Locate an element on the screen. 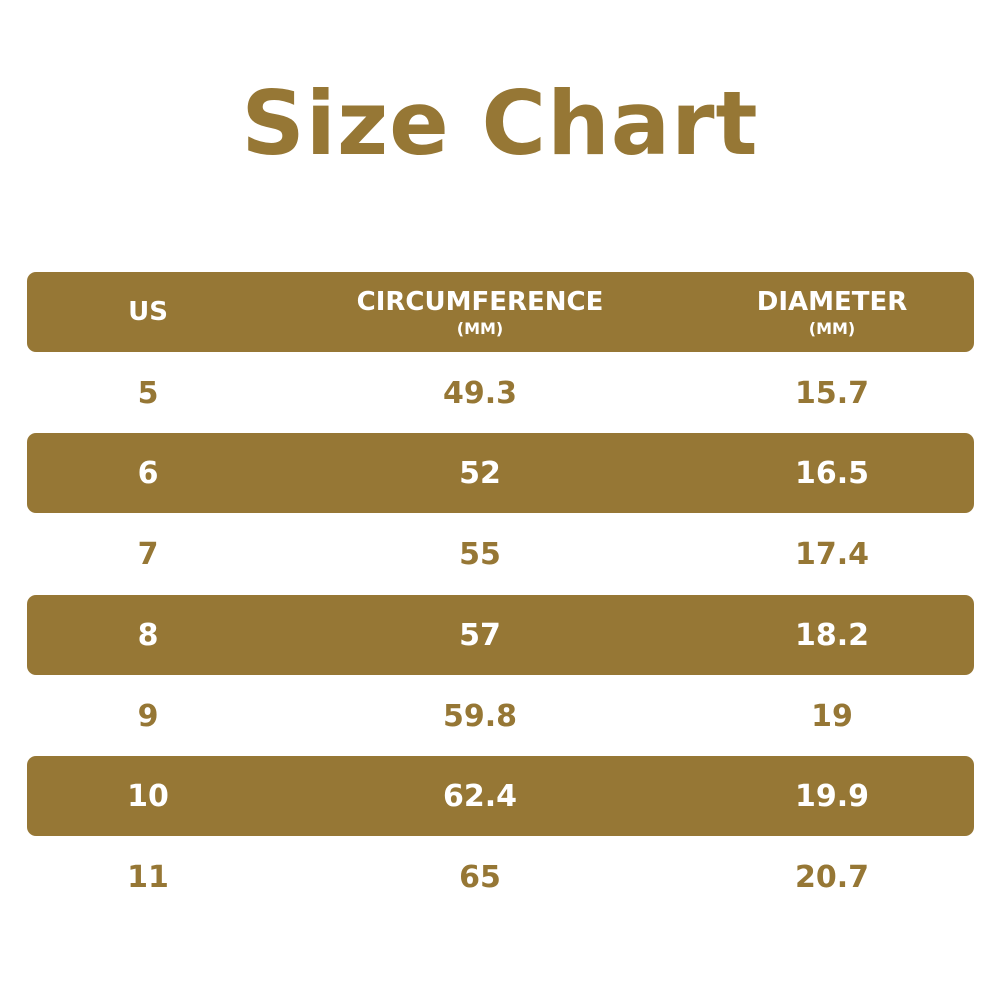  table-row: 10 62.4 19.9 is located at coordinates (500, 796).